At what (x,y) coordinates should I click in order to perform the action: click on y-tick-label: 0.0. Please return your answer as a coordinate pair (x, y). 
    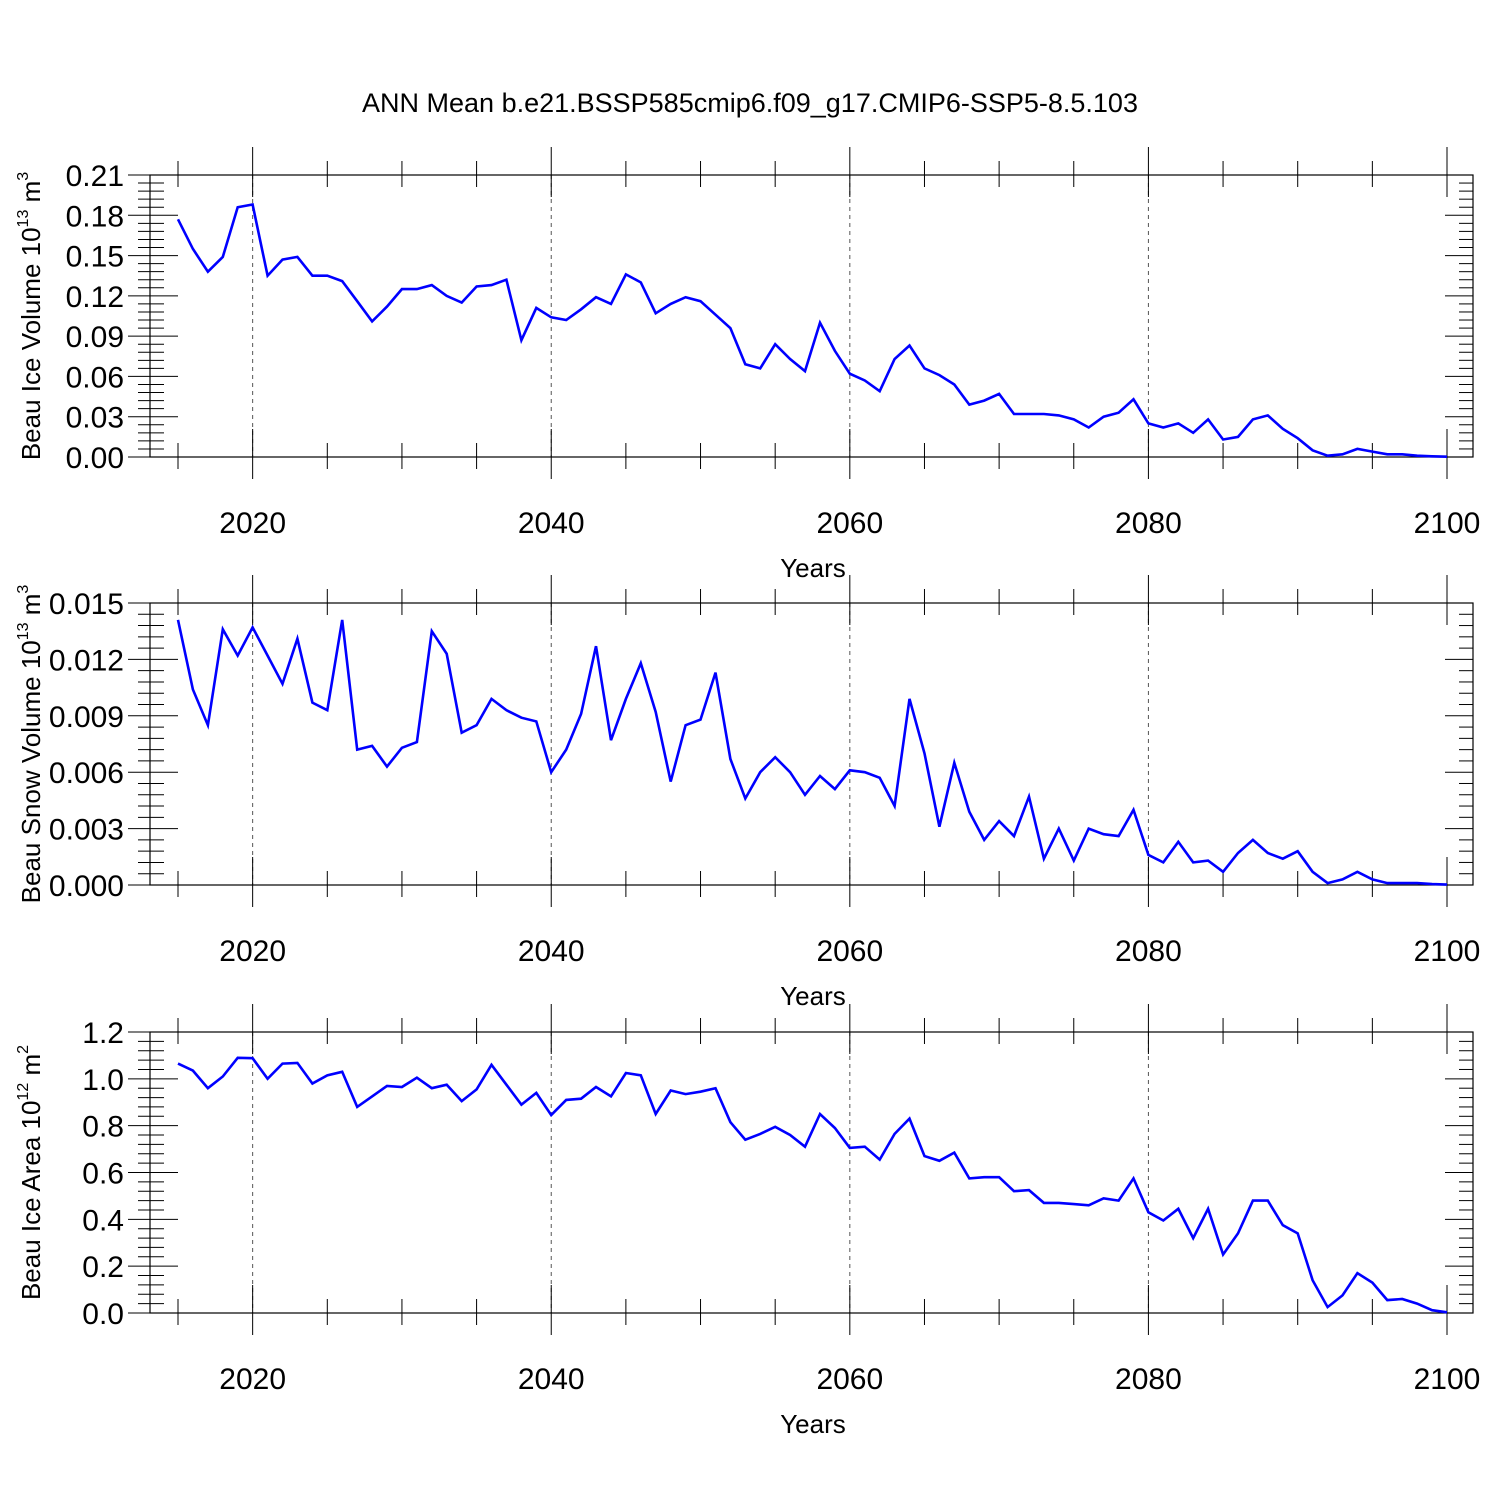
    Looking at the image, I should click on (103, 1314).